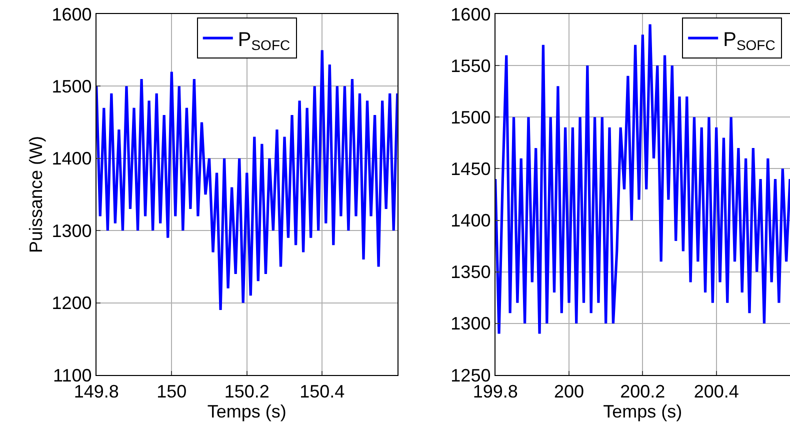 The height and width of the screenshot is (425, 790). I want to click on x-tick-label: 200, so click(569, 392).